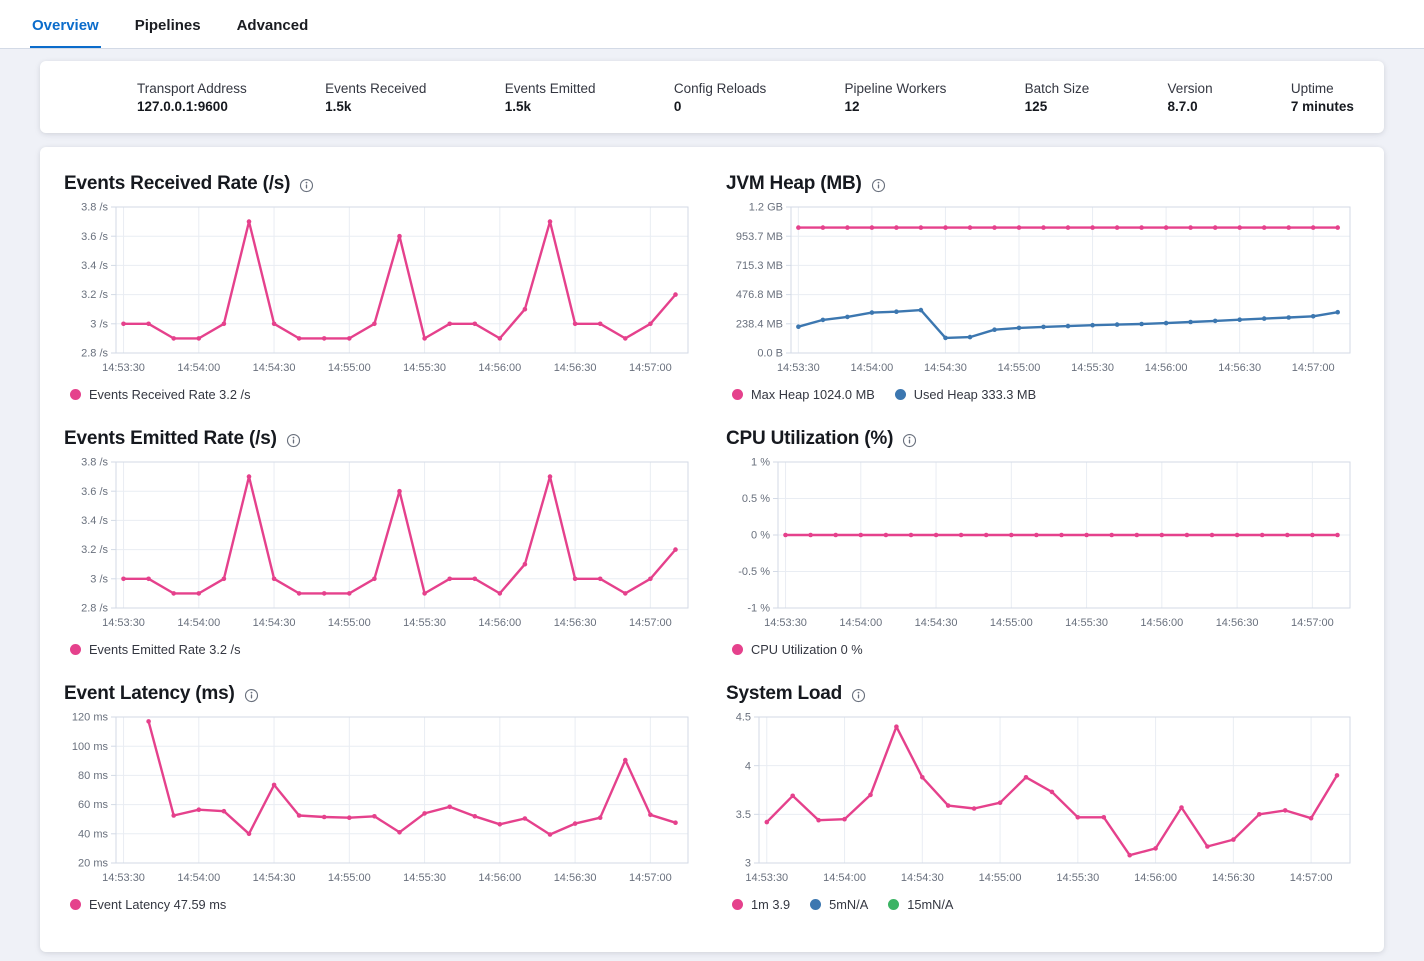 The width and height of the screenshot is (1424, 961). What do you see at coordinates (1322, 106) in the screenshot?
I see `stat-value: 7 minutes` at bounding box center [1322, 106].